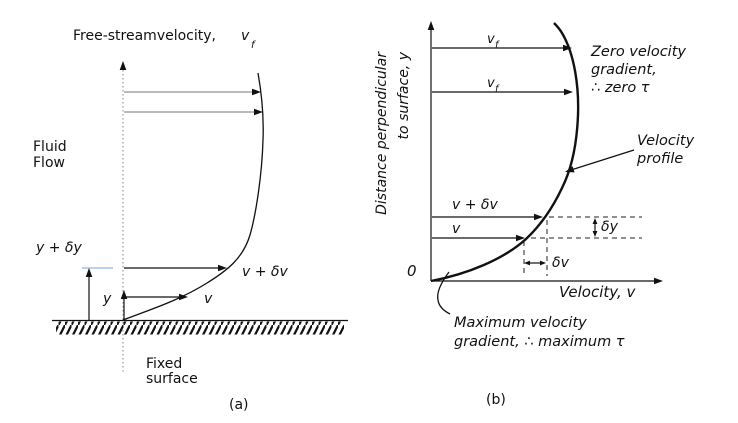  What do you see at coordinates (164, 364) in the screenshot?
I see `fixed-surface-label-line1: Fixed` at bounding box center [164, 364].